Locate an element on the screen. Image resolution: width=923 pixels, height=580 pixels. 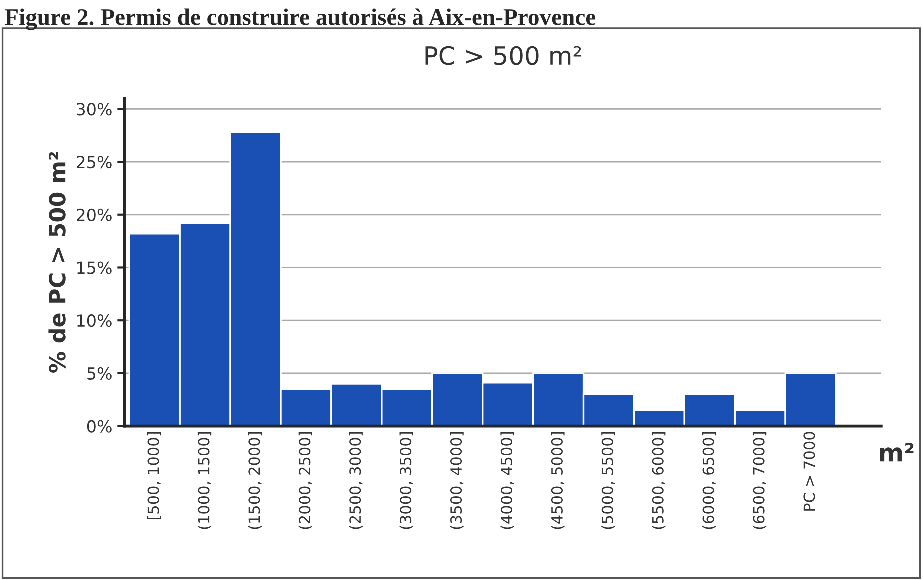
x-tick-label: (2500, 3000] is located at coordinates (356, 481).